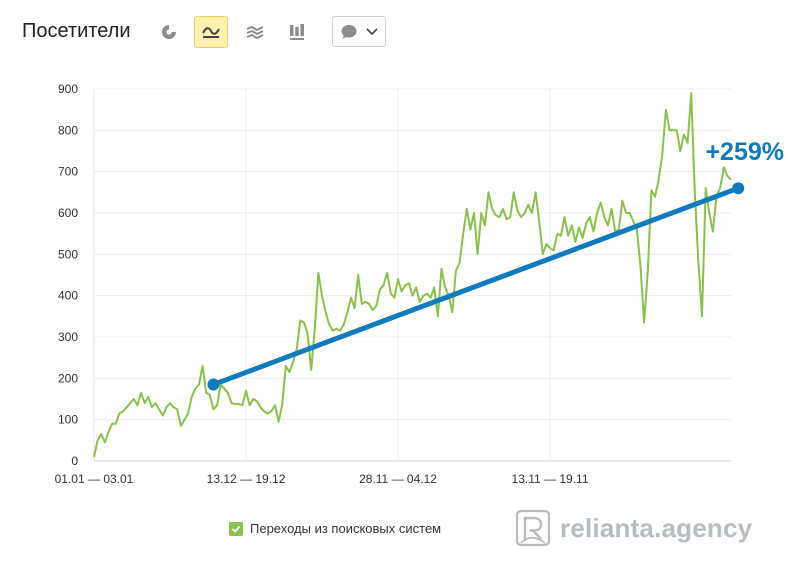 This screenshot has width=790, height=567. I want to click on bar-chart-icon, so click(297, 32).